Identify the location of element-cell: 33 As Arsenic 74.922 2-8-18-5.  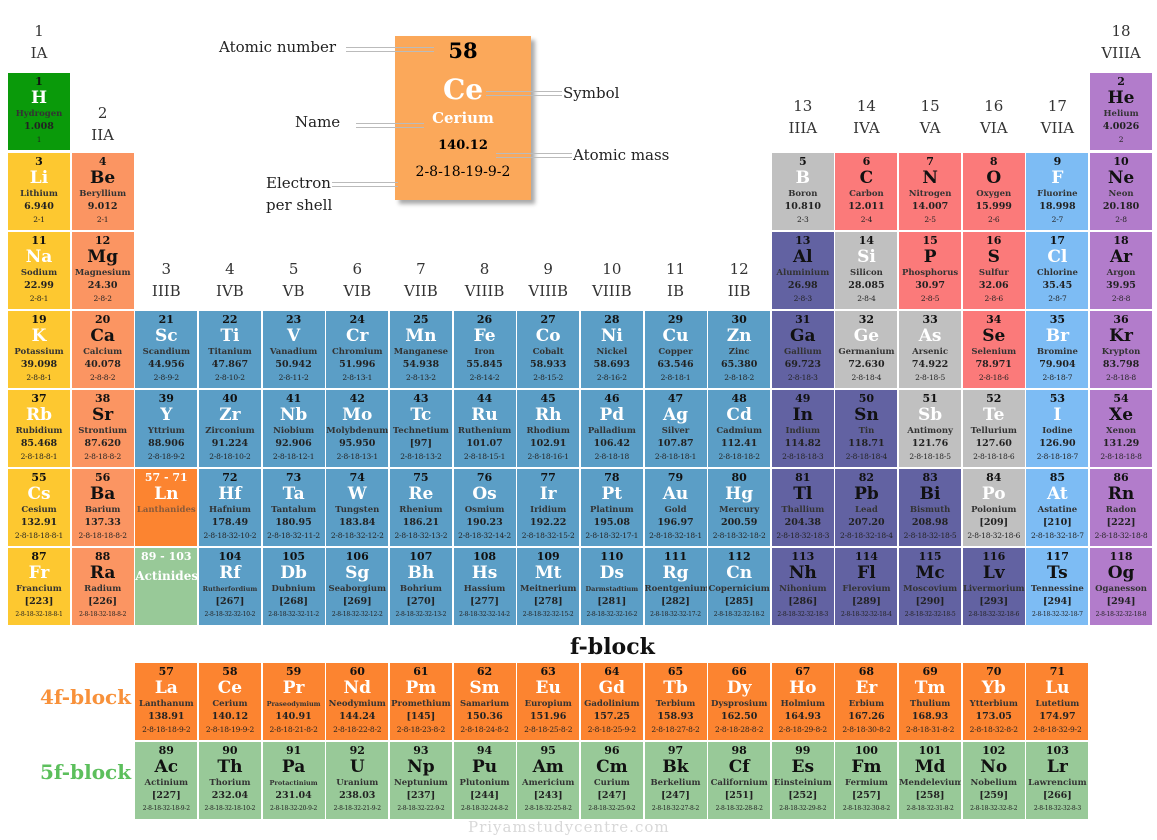
(930, 349).